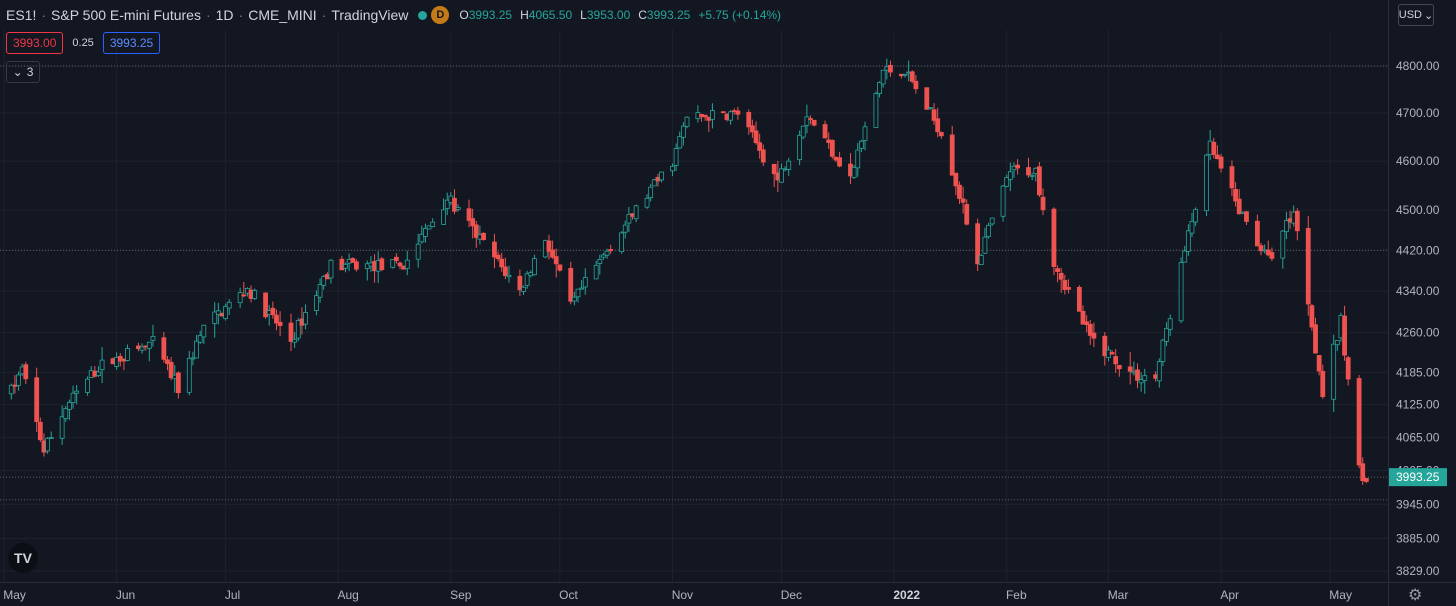  What do you see at coordinates (23, 558) in the screenshot?
I see `tradingview-logo-icon: TV` at bounding box center [23, 558].